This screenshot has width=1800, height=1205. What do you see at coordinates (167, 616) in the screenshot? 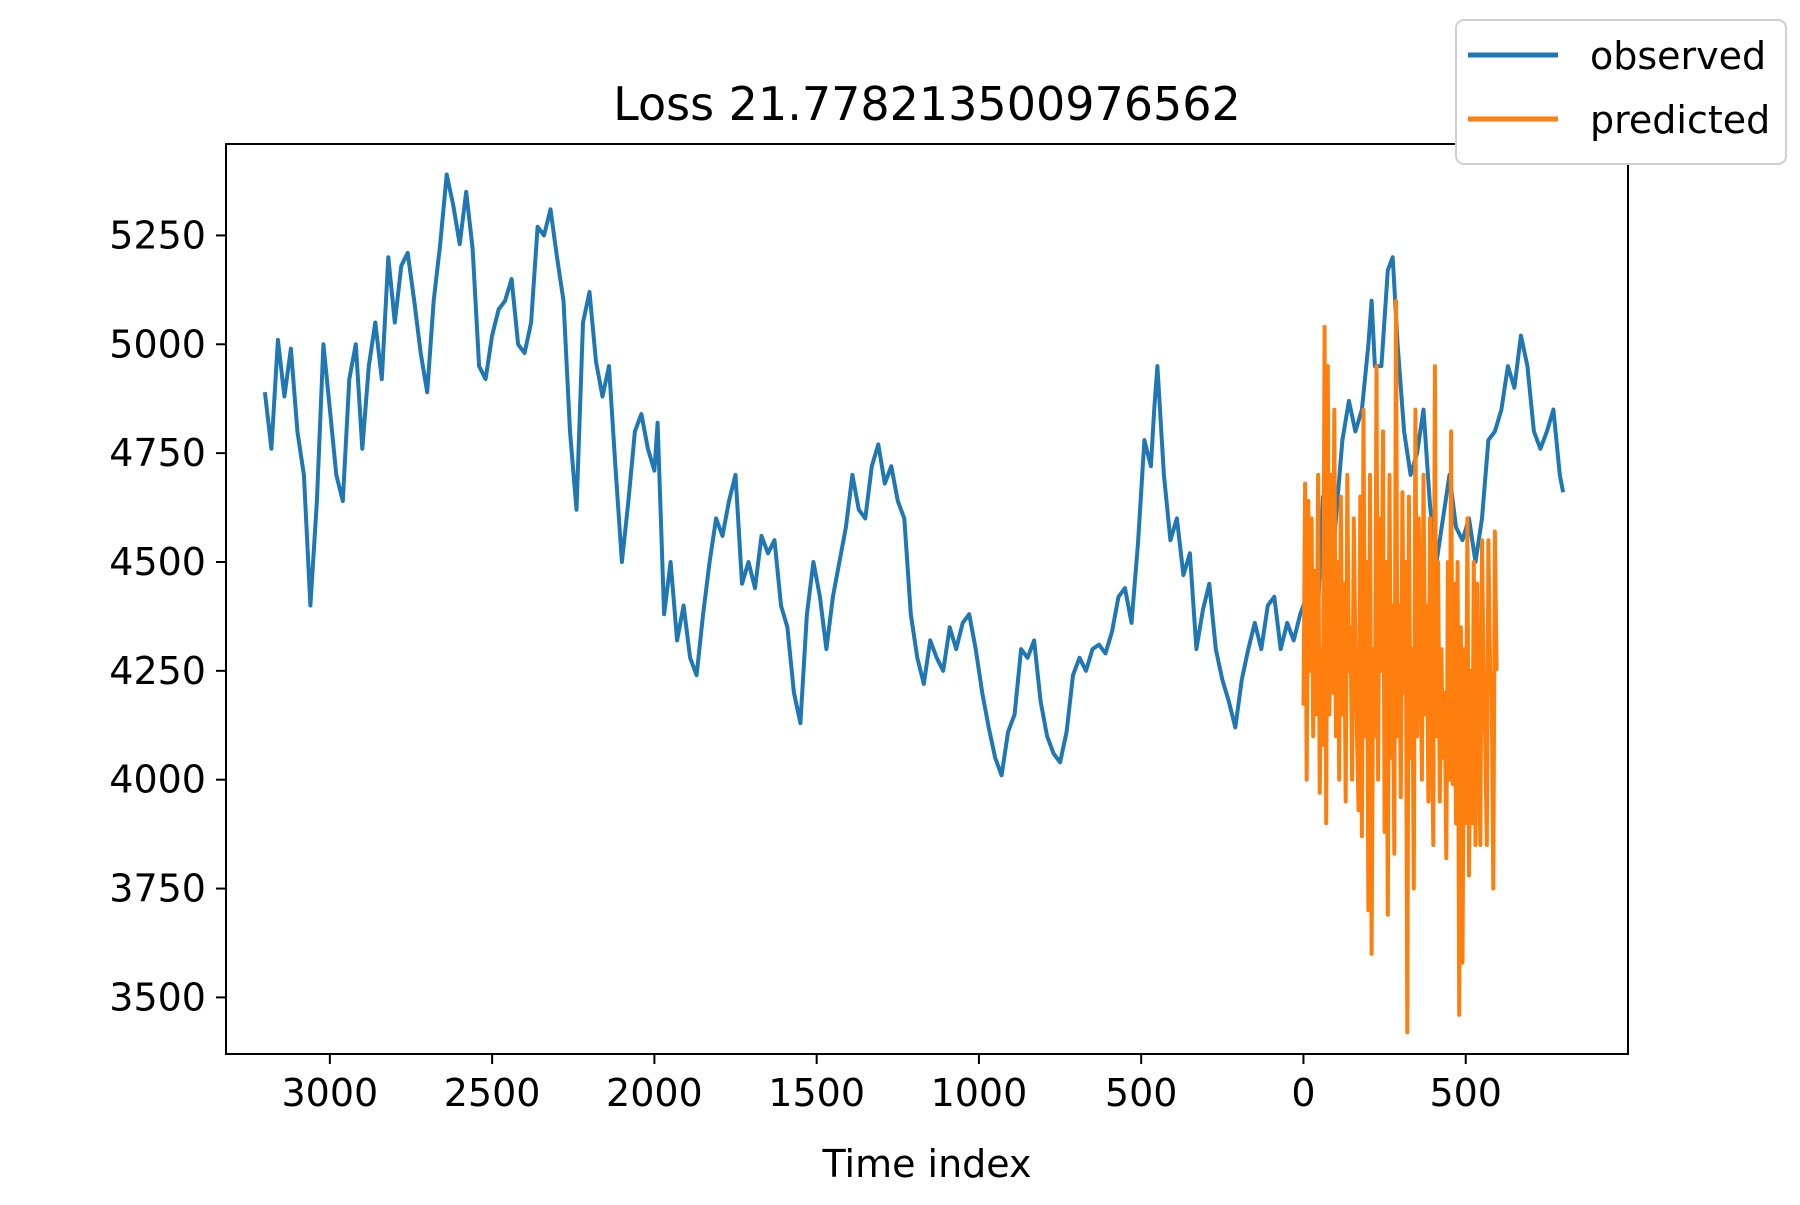
I see `y-axis: 3500 3750 4000 4250 4500 4750 5000 5250` at bounding box center [167, 616].